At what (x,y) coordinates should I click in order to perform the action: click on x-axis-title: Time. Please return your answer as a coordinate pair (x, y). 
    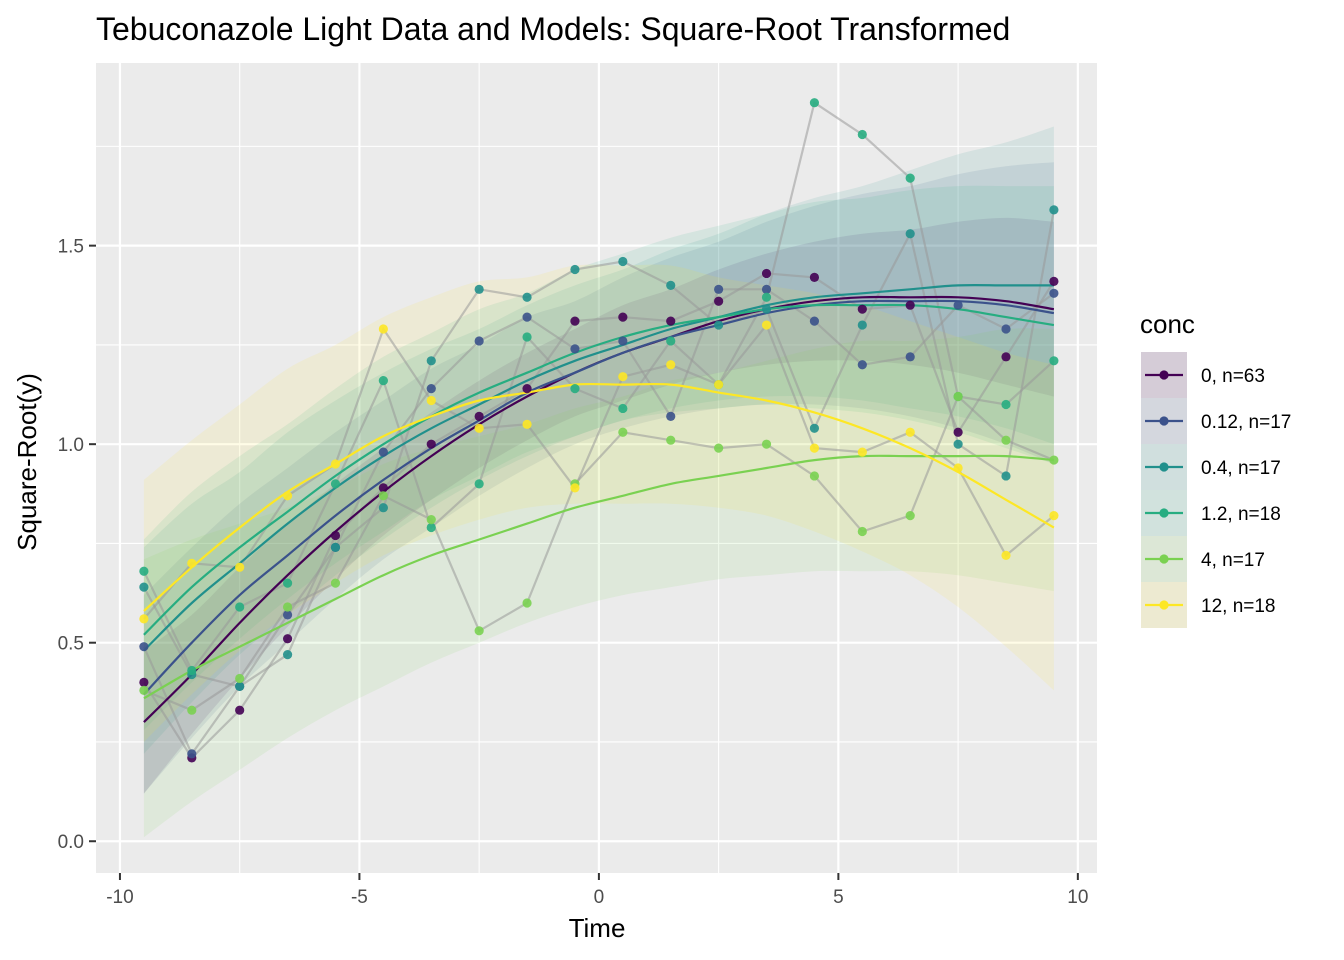
    Looking at the image, I should click on (597, 928).